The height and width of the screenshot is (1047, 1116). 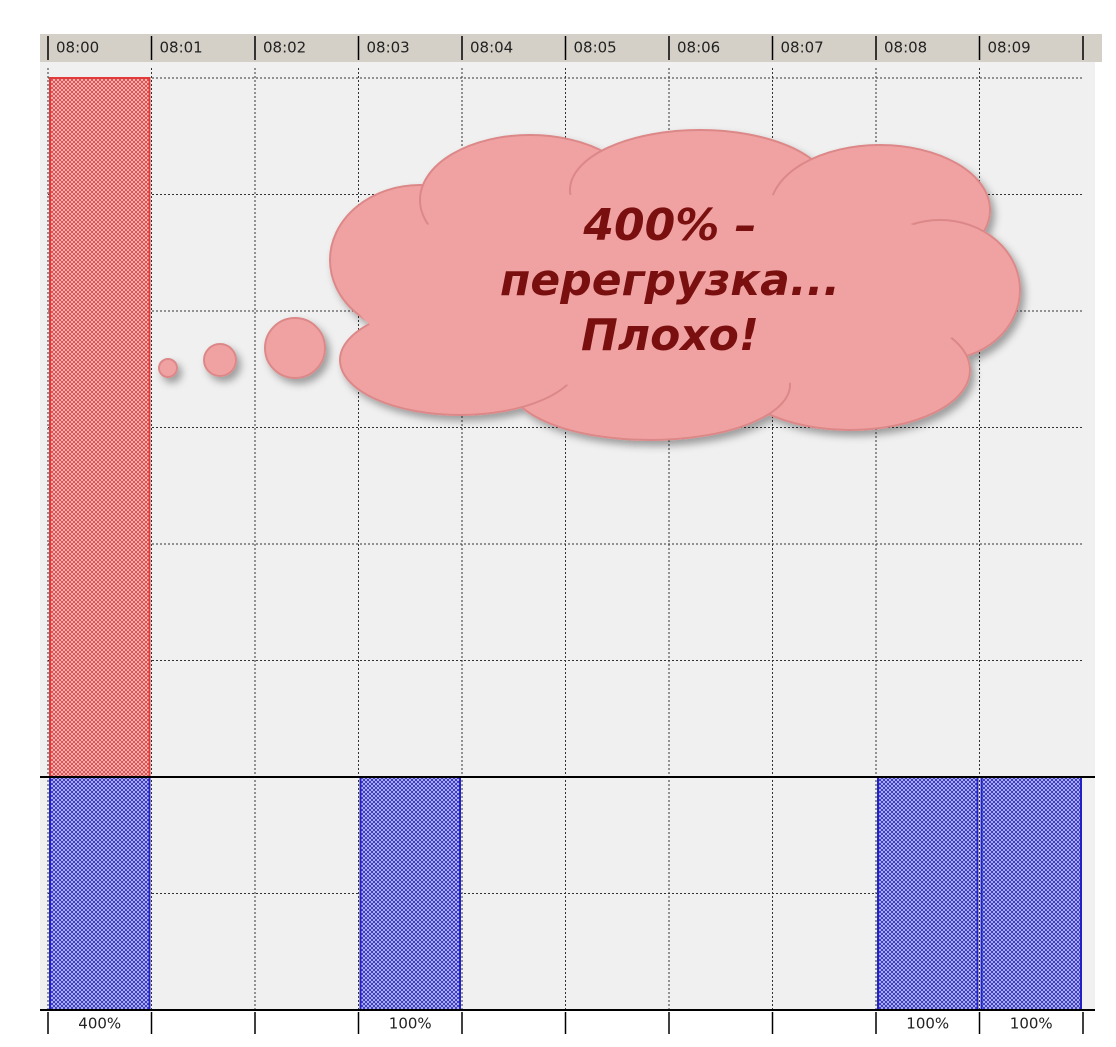 I want to click on value-label: 400%, so click(x=99, y=1024).